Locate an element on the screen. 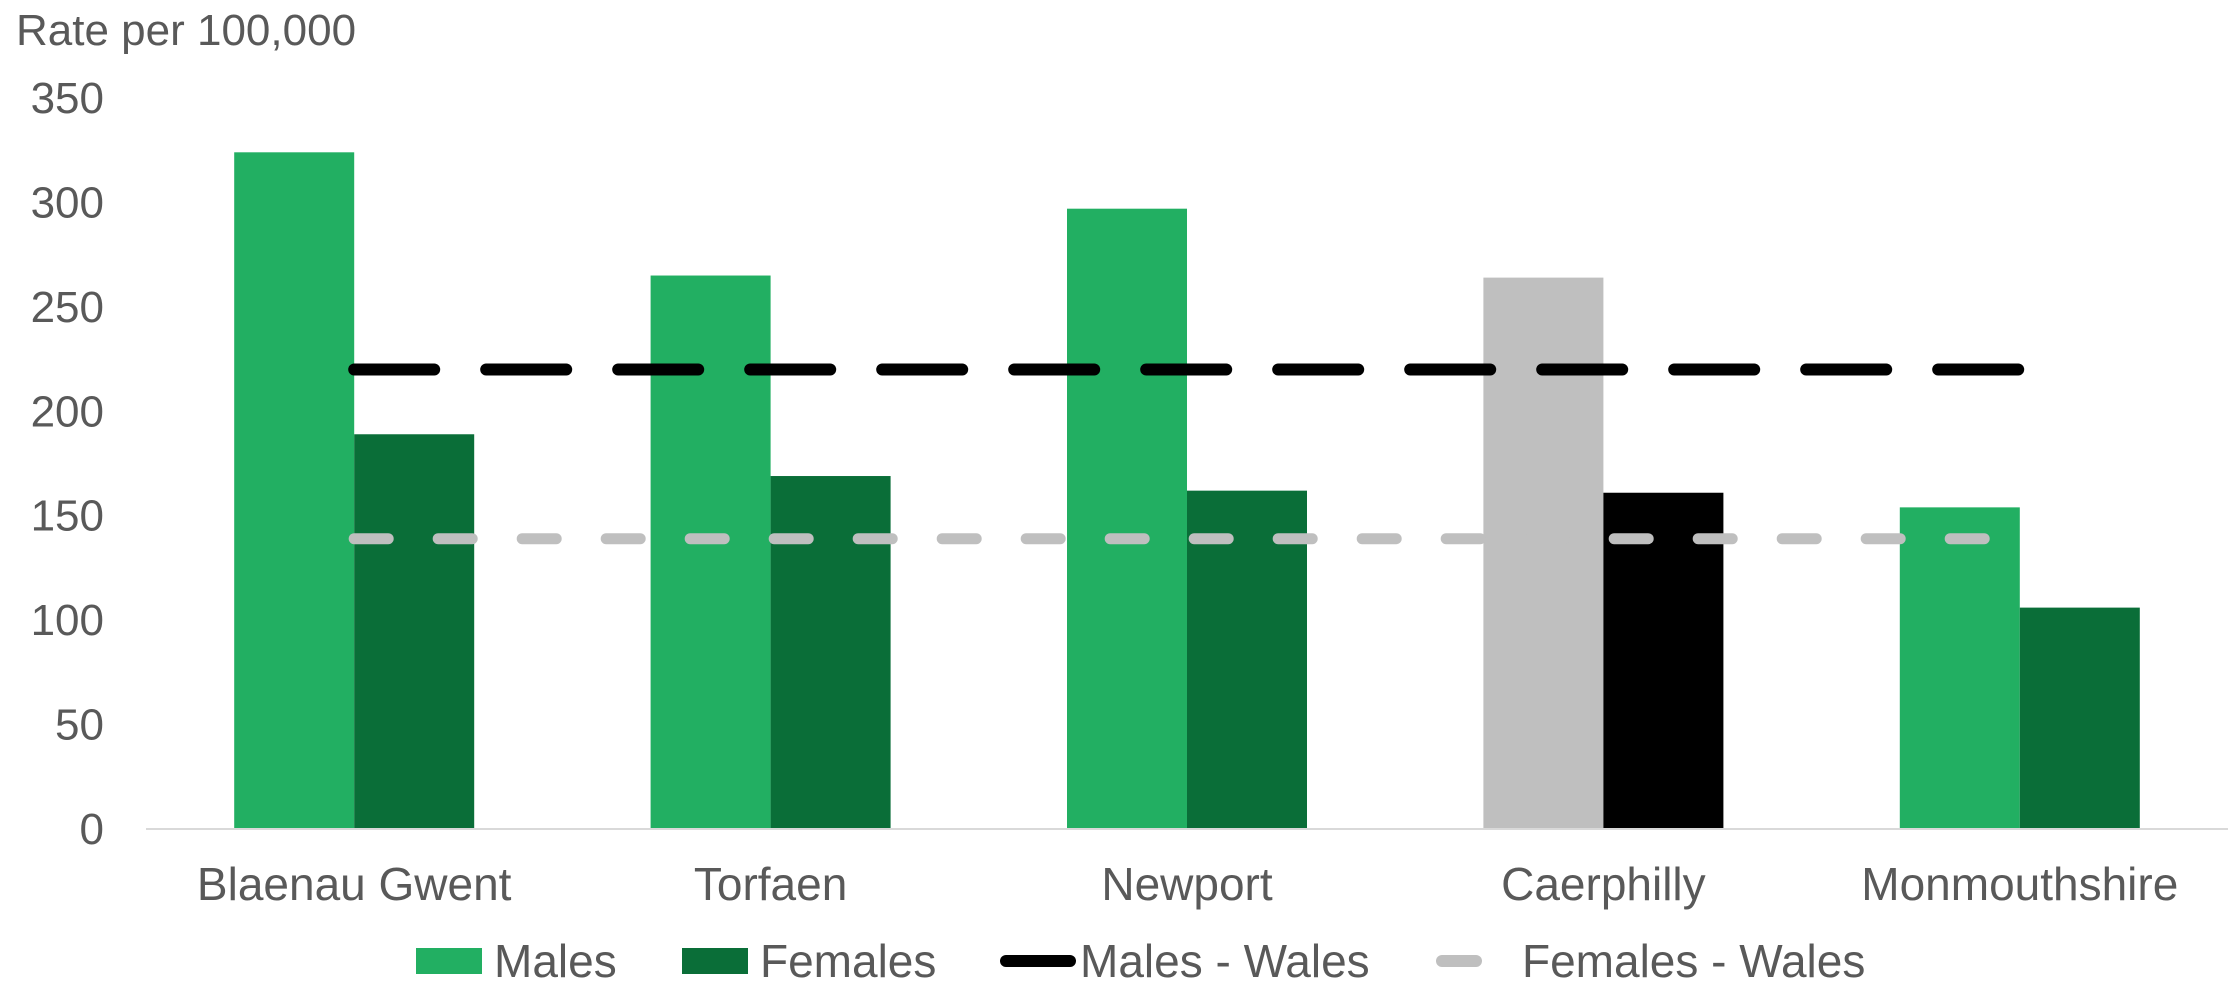  bar-females-torfaen is located at coordinates (830, 652).